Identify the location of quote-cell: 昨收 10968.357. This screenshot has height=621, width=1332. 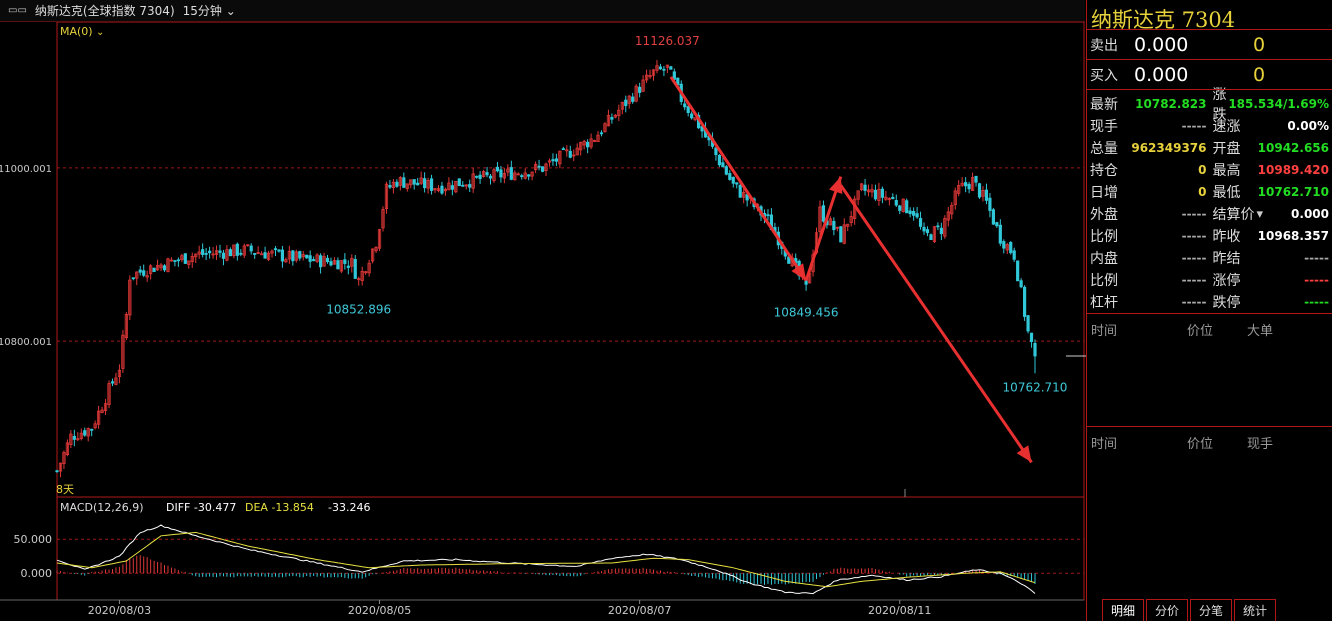
(1271, 236).